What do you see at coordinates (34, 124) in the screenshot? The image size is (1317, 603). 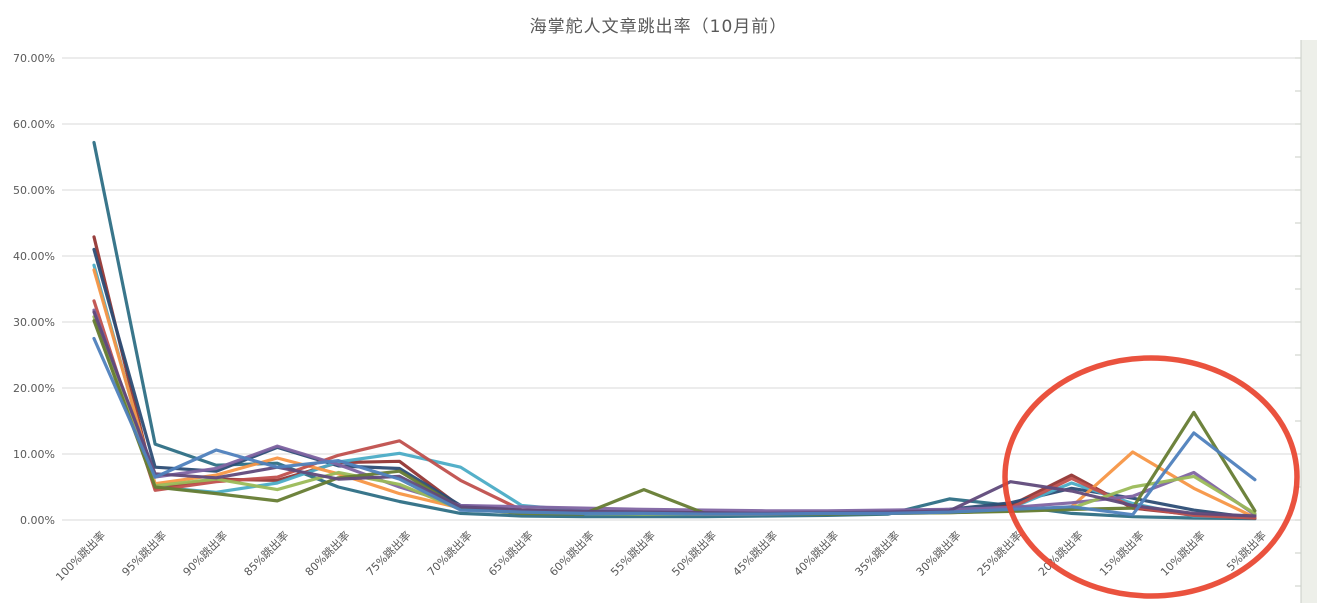 I see `y-axis-label: 60.00%` at bounding box center [34, 124].